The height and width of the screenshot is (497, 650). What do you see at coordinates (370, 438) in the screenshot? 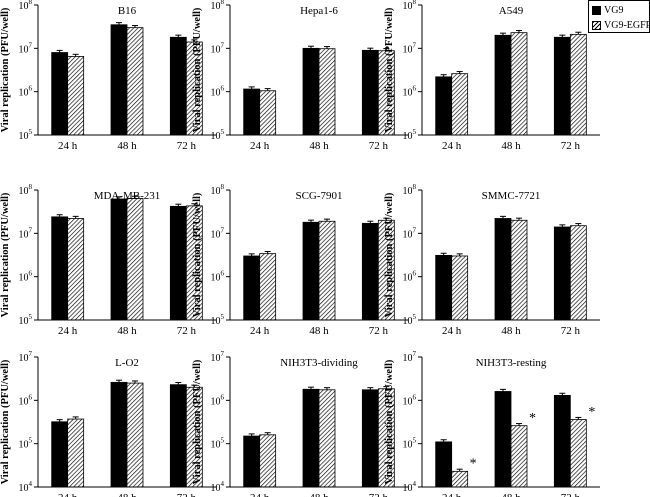
I see `panel-nih3t3-dividing-bar-vg9-72-h` at bounding box center [370, 438].